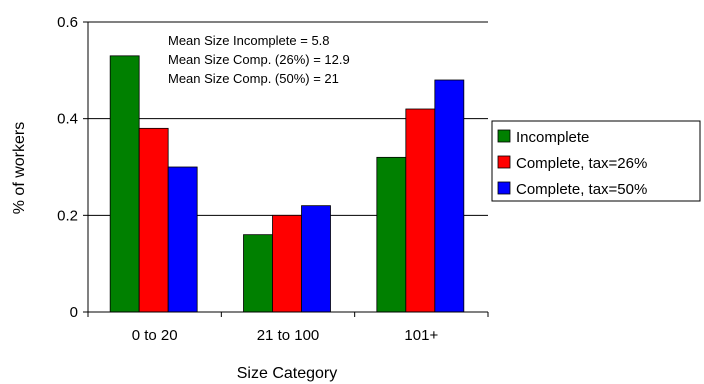 Image resolution: width=704 pixels, height=384 pixels. What do you see at coordinates (287, 373) in the screenshot?
I see `x-axis-title: Size Category` at bounding box center [287, 373].